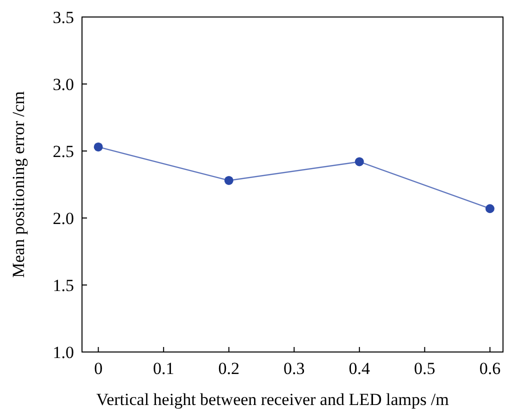 The image size is (514, 417). Describe the element at coordinates (63, 17) in the screenshot. I see `y-tick-label: 3.5` at that location.